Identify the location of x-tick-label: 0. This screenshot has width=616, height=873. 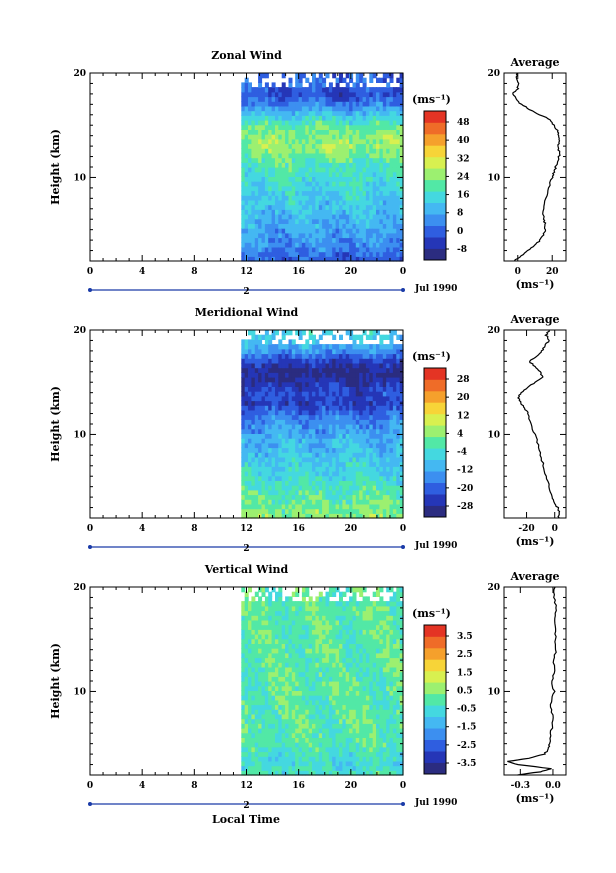
(90, 272).